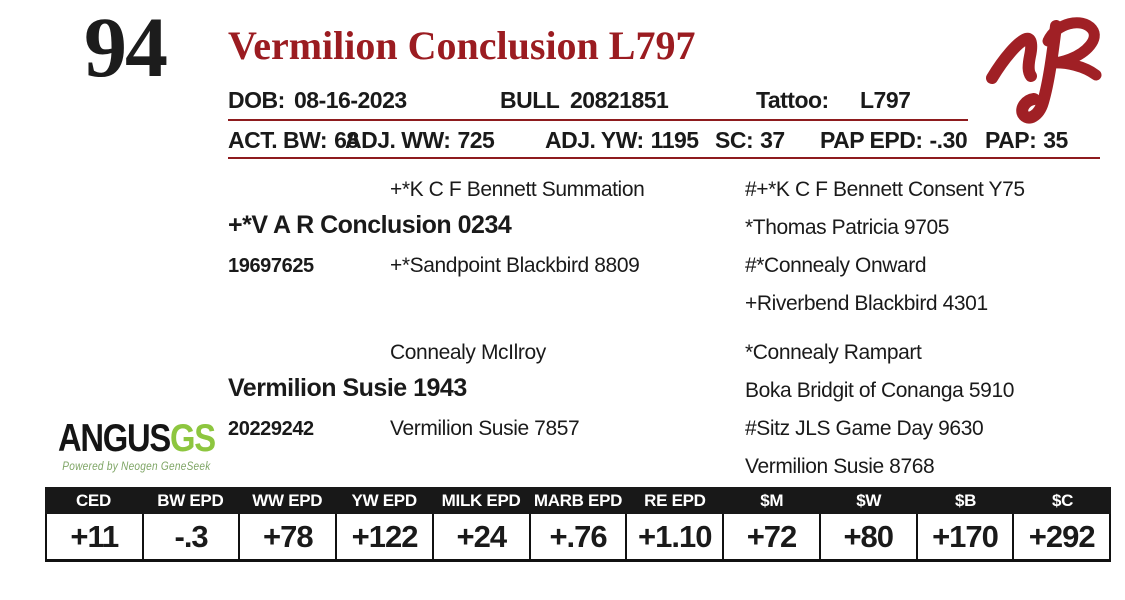 This screenshot has width=1125, height=600. I want to click on epd-col-dollar-m: $M, so click(772, 500).